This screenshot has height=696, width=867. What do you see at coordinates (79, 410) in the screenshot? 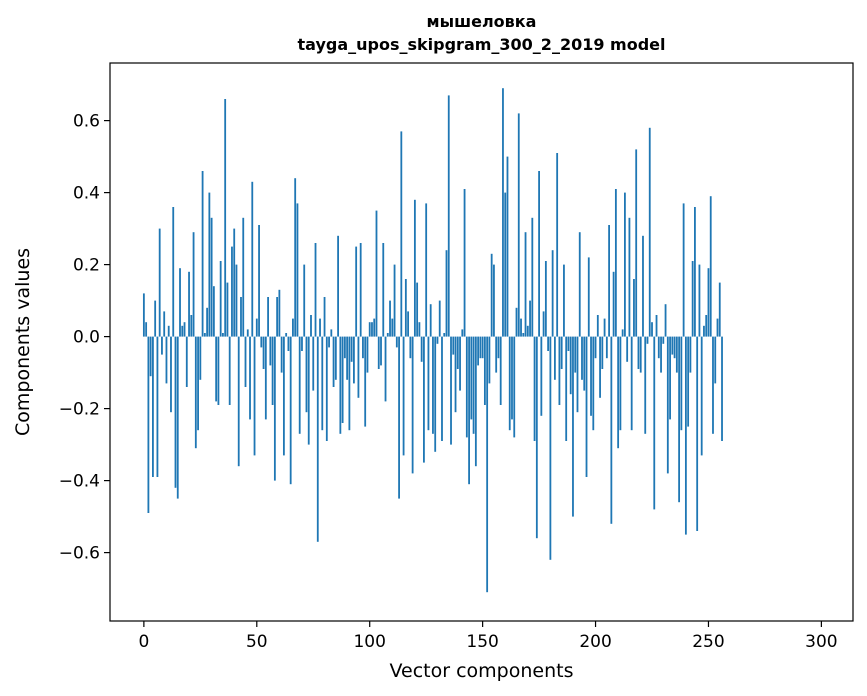
I see `y-tick-label: −0.2` at bounding box center [79, 410].